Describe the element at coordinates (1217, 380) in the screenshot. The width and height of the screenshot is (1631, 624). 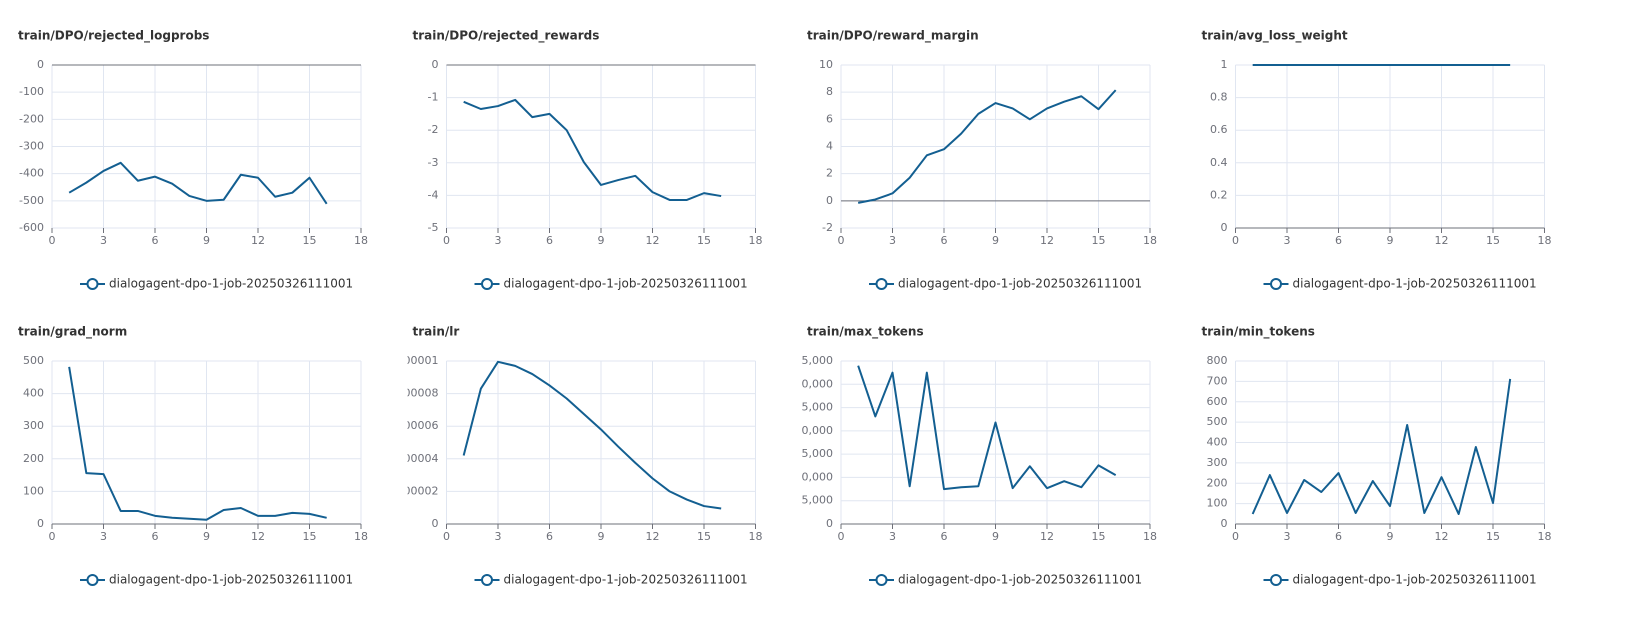
I see `y-tick-label: 700` at that location.